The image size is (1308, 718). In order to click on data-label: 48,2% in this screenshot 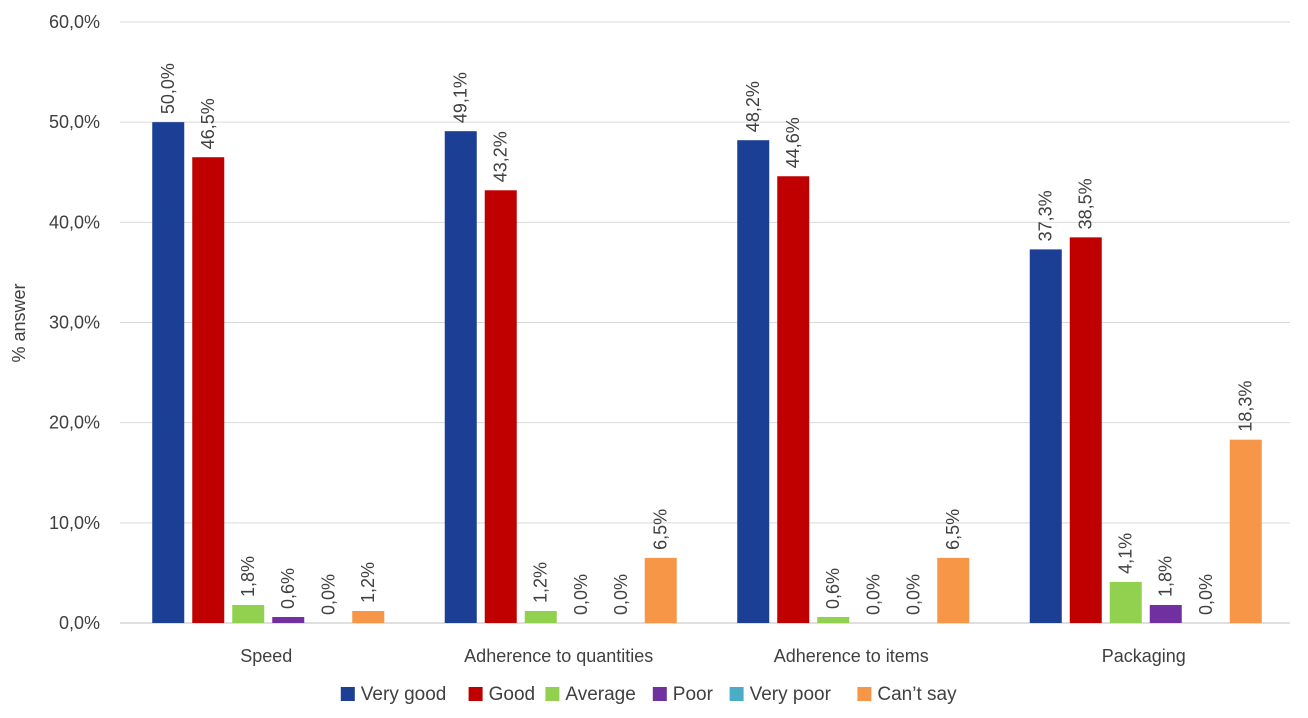, I will do `click(753, 106)`.